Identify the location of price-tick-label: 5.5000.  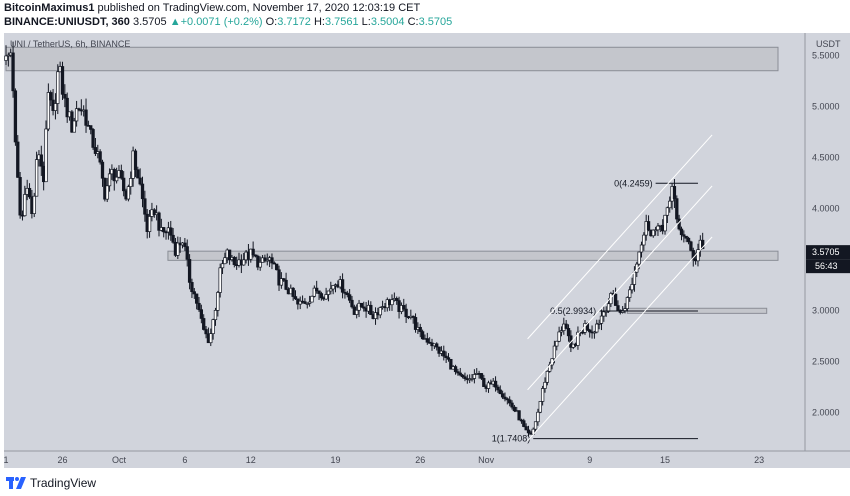
(826, 55).